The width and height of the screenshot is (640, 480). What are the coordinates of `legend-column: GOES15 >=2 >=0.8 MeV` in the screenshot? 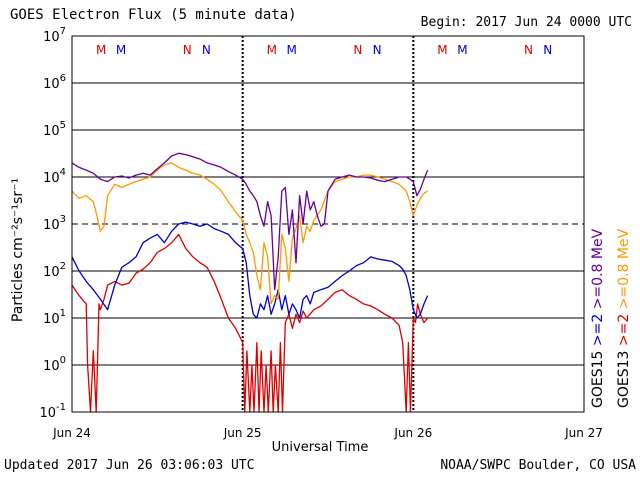 It's located at (598, 318).